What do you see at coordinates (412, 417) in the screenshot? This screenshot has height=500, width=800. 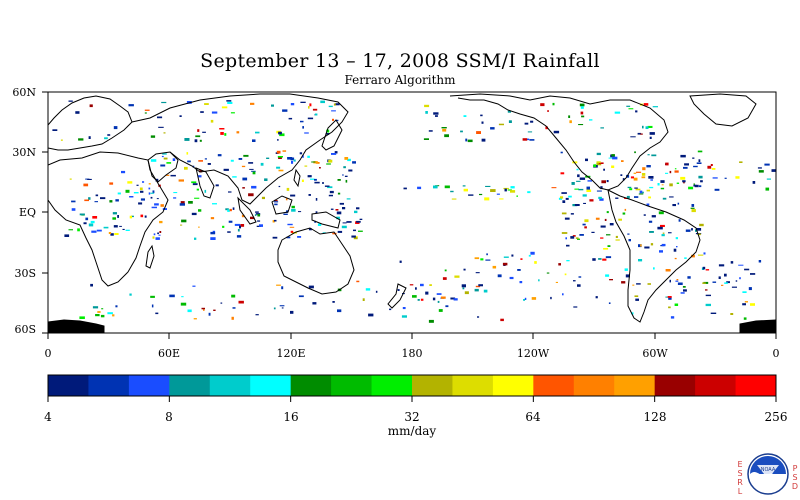 I see `colorbar-label-32: 32` at bounding box center [412, 417].